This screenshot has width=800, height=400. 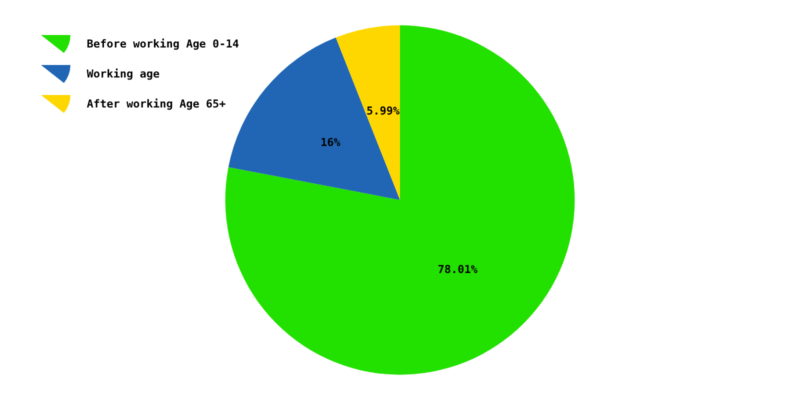 What do you see at coordinates (383, 111) in the screenshot?
I see `data-label: 5.99%` at bounding box center [383, 111].